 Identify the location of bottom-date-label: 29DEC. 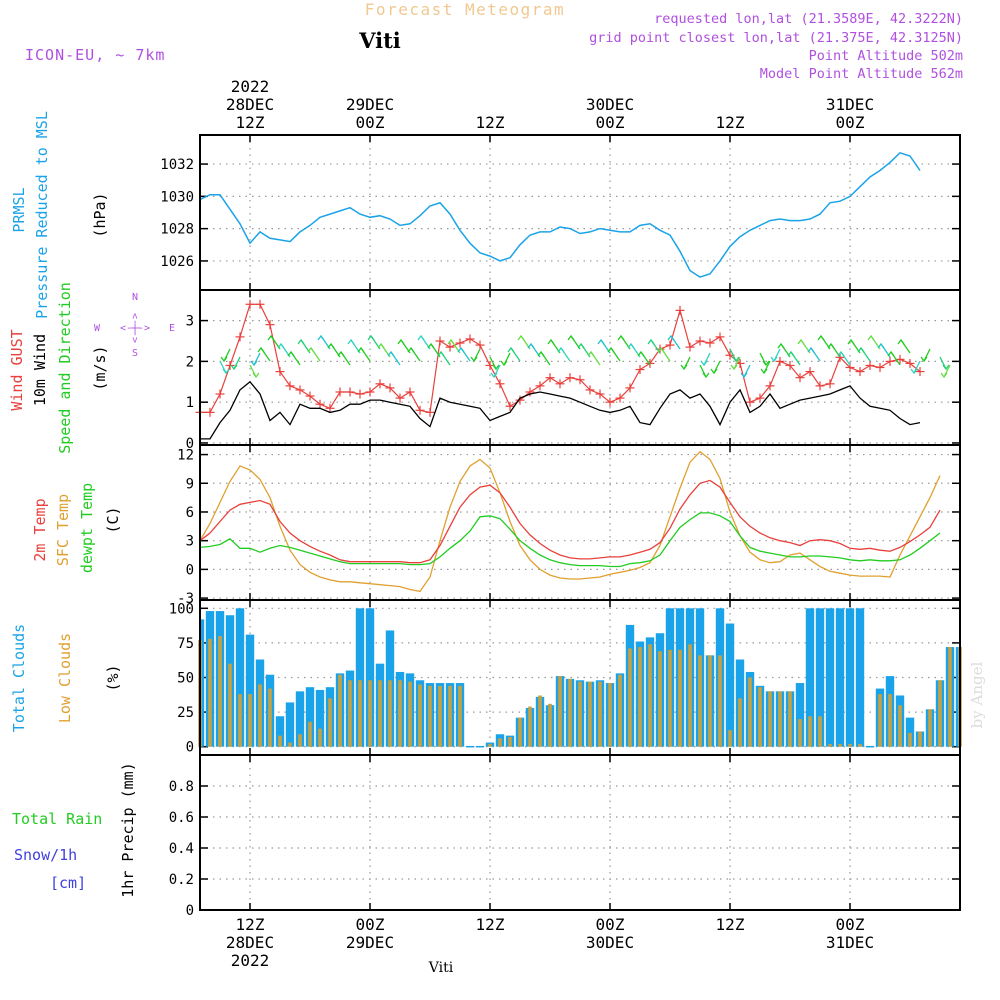
(370, 942).